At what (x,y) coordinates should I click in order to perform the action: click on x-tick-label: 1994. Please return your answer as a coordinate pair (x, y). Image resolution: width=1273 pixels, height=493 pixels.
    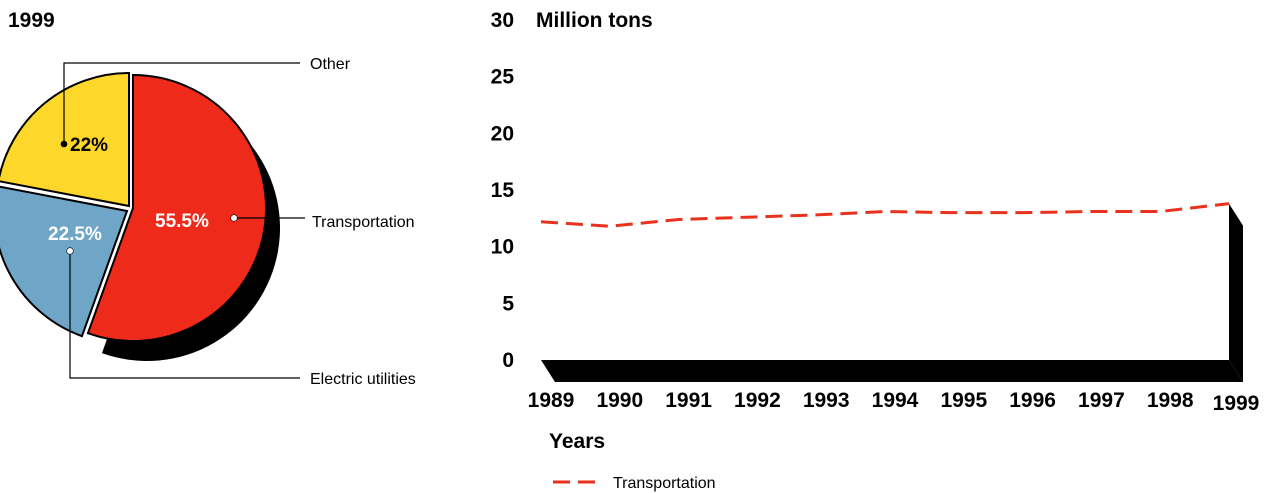
    Looking at the image, I should click on (895, 400).